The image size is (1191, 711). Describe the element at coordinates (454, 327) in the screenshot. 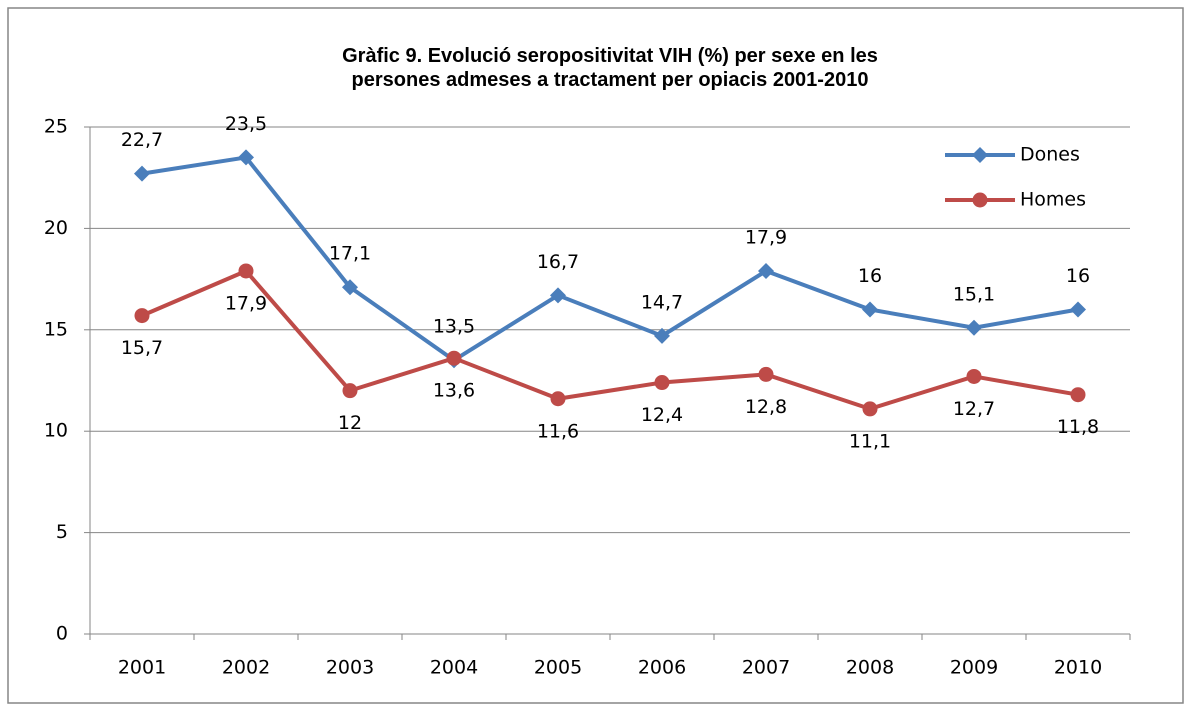

I see `data-label: 13,5` at that location.